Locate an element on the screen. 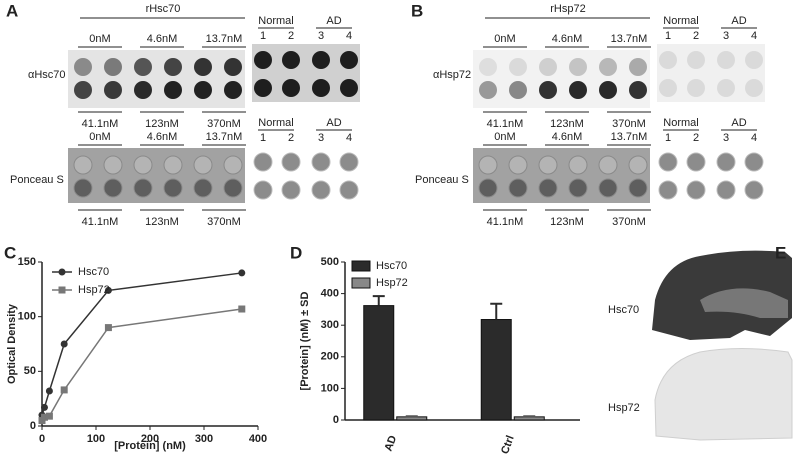 The height and width of the screenshot is (454, 800). x-tick-label: 300 is located at coordinates (204, 439).